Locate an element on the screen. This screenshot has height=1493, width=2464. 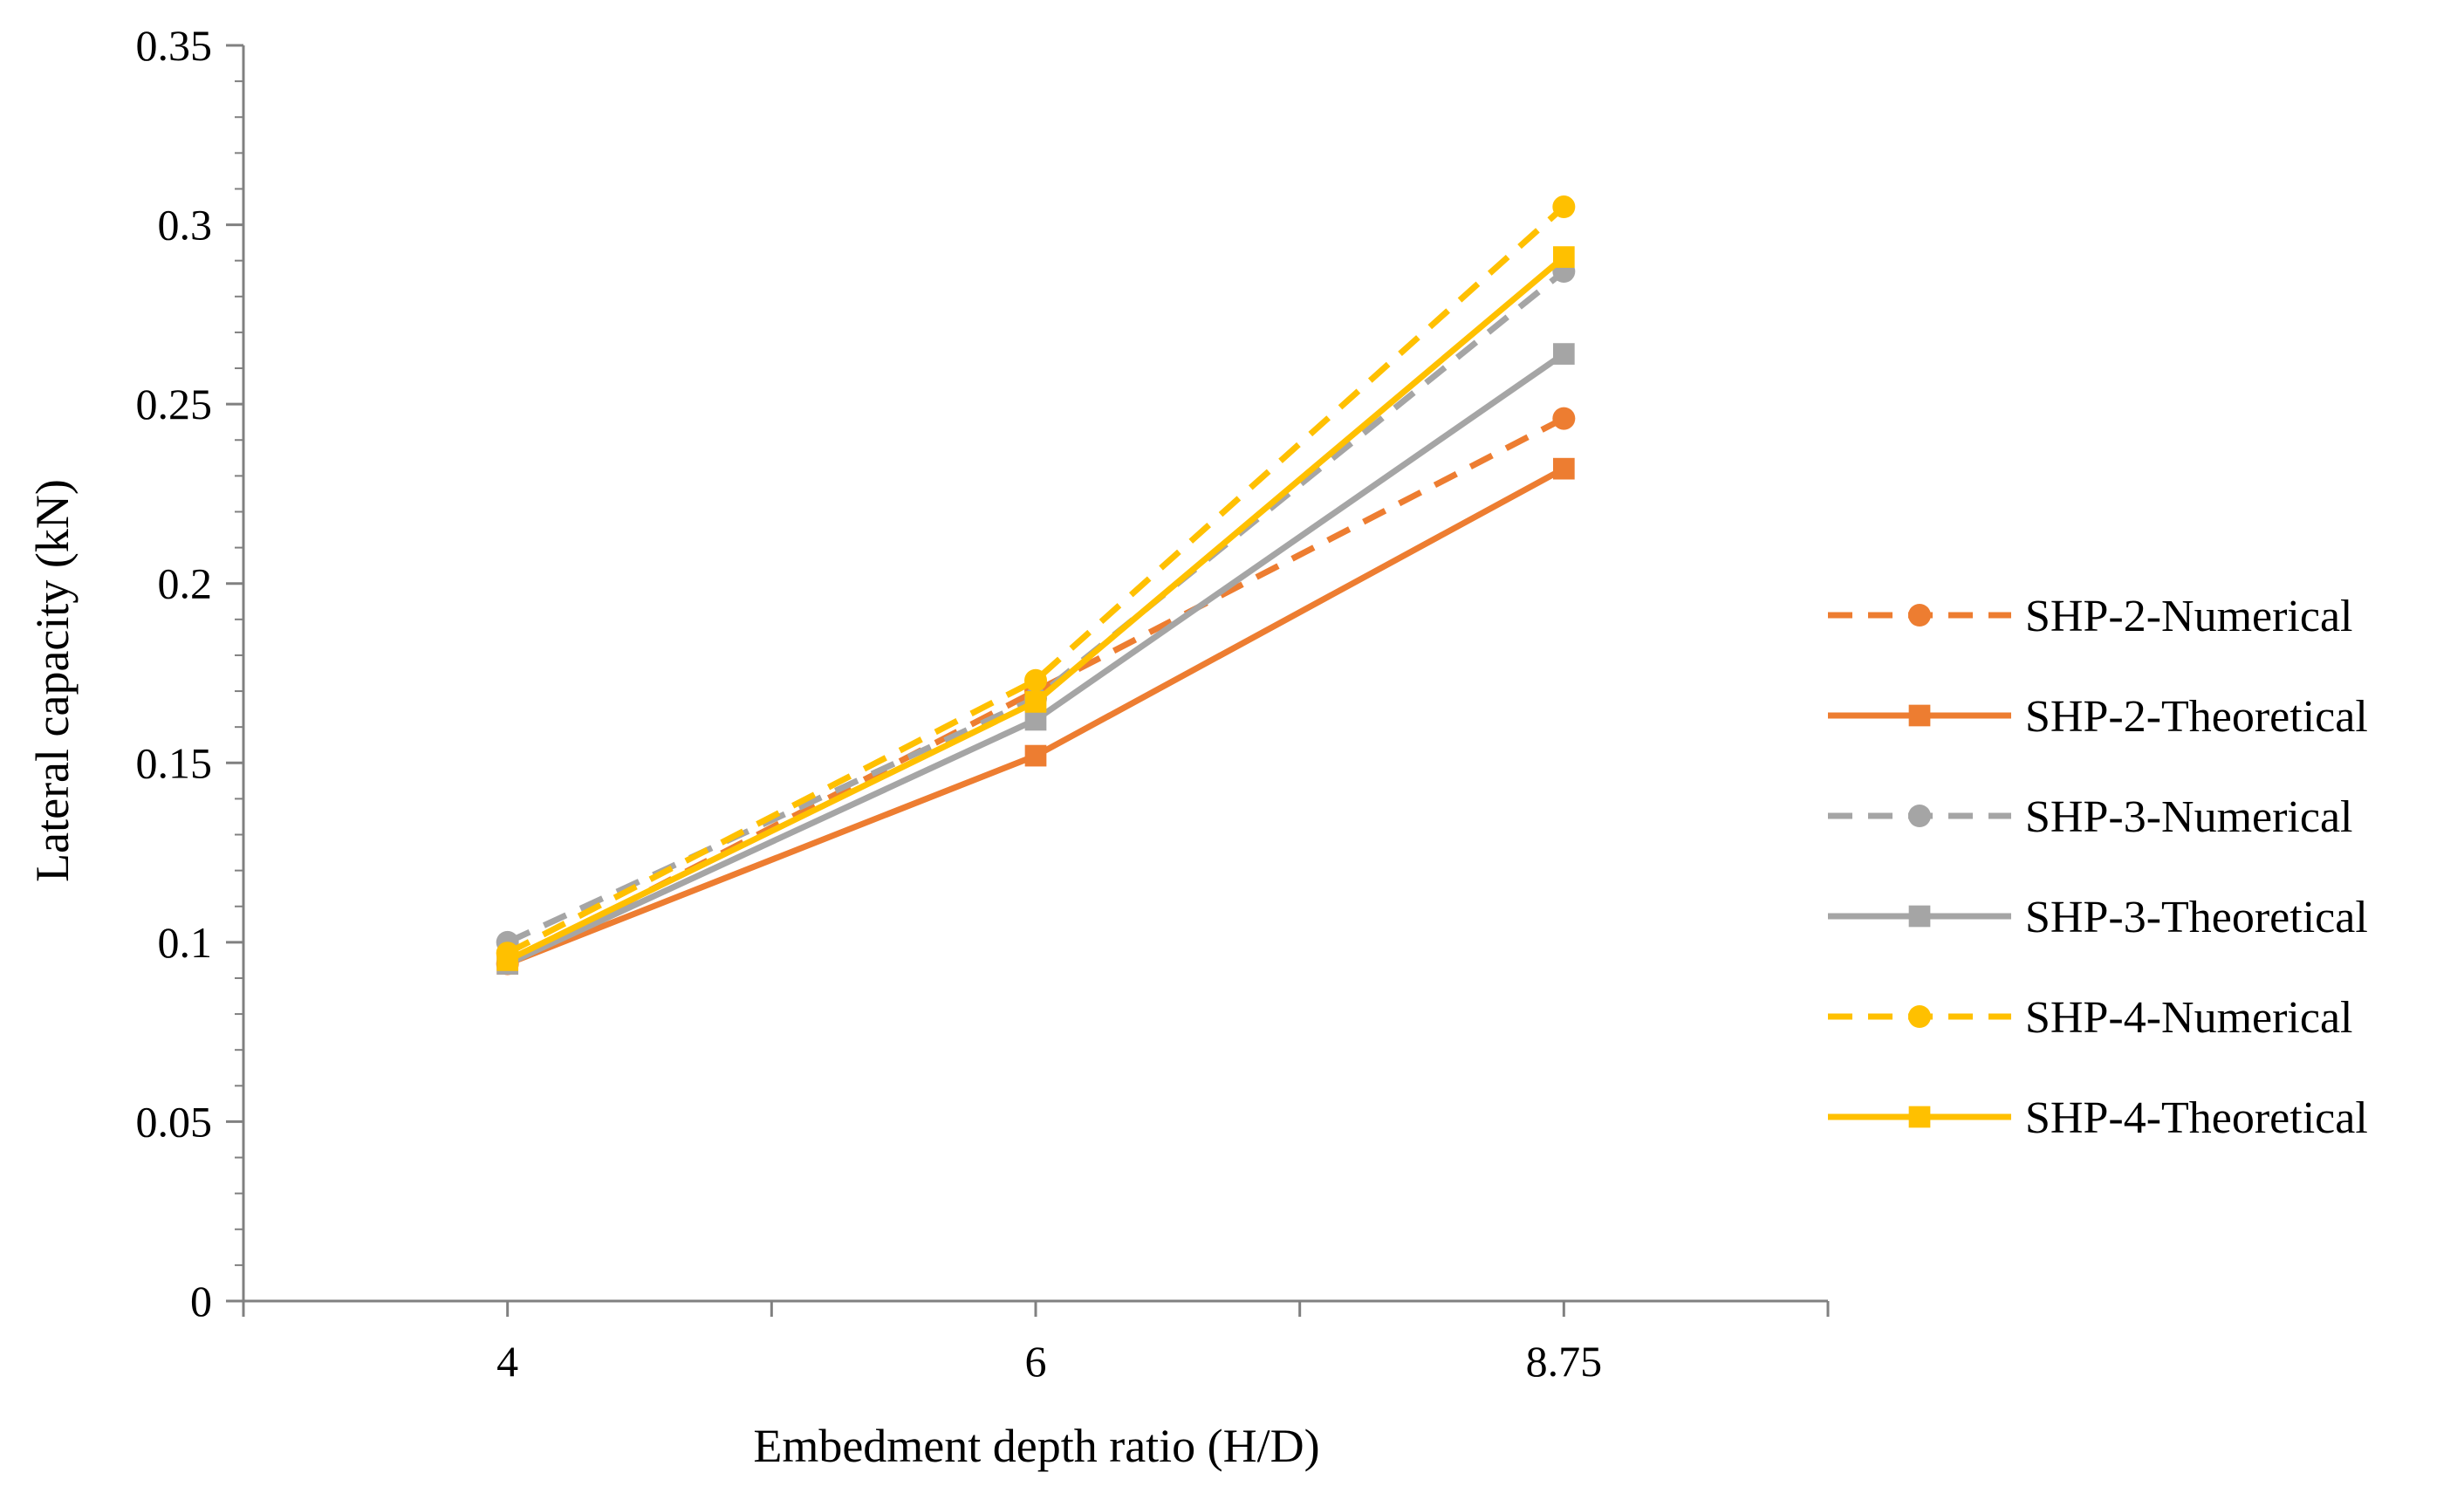
y-tick-label: 0.1 is located at coordinates (185, 942).